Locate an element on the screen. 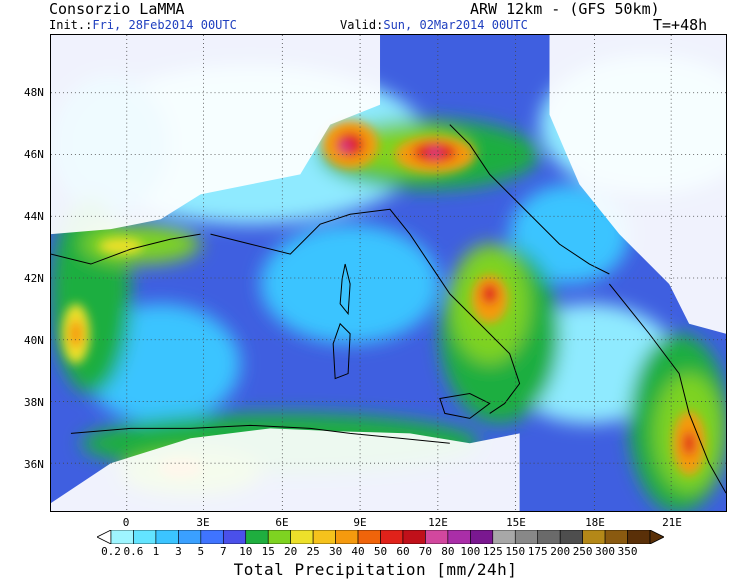 Image resolution: width=751 pixels, height=580 pixels. lon-label-6e: 6E is located at coordinates (282, 522).